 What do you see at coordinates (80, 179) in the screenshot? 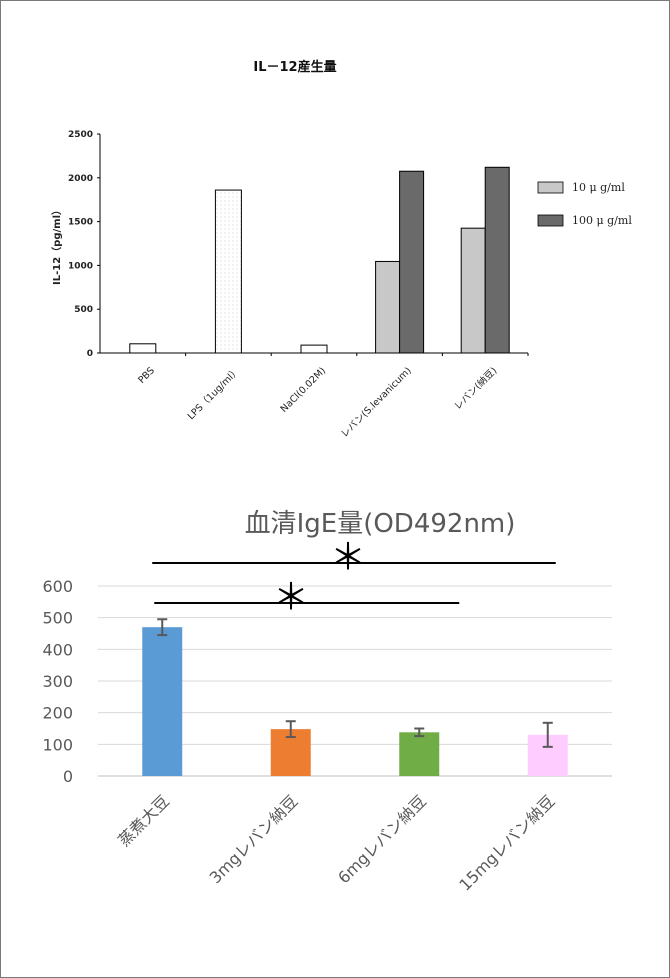
I see `chart1-y-tick-label: 2000` at bounding box center [80, 179].